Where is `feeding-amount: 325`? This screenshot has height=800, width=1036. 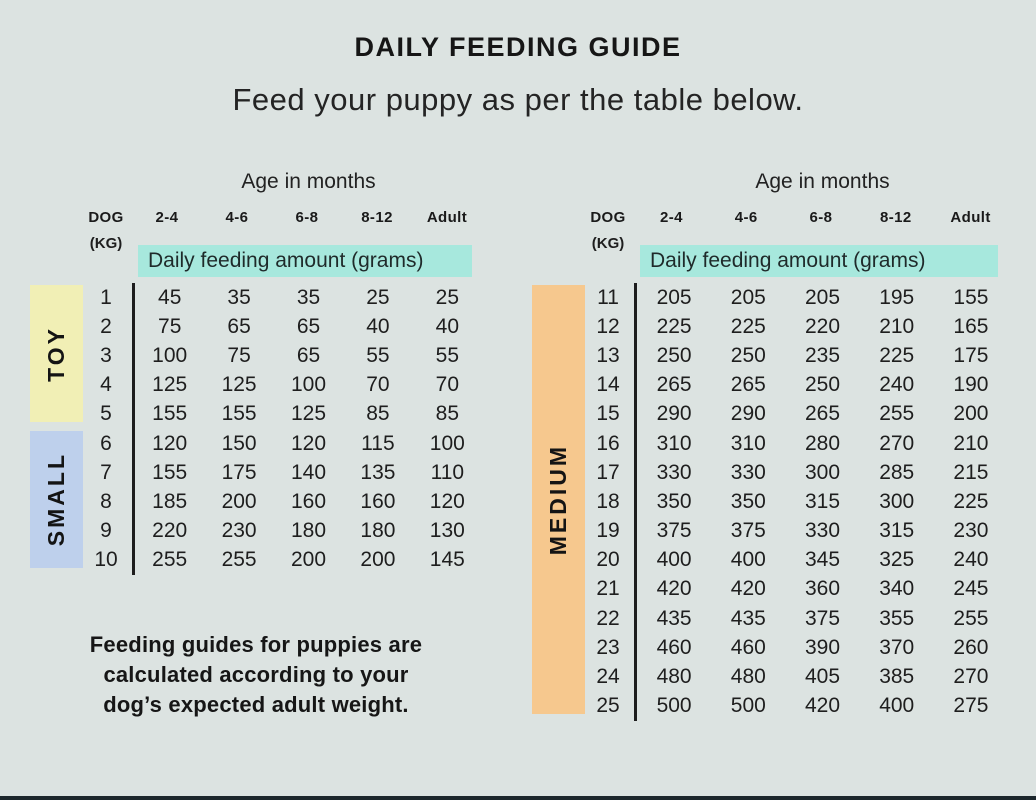 feeding-amount: 325 is located at coordinates (897, 560).